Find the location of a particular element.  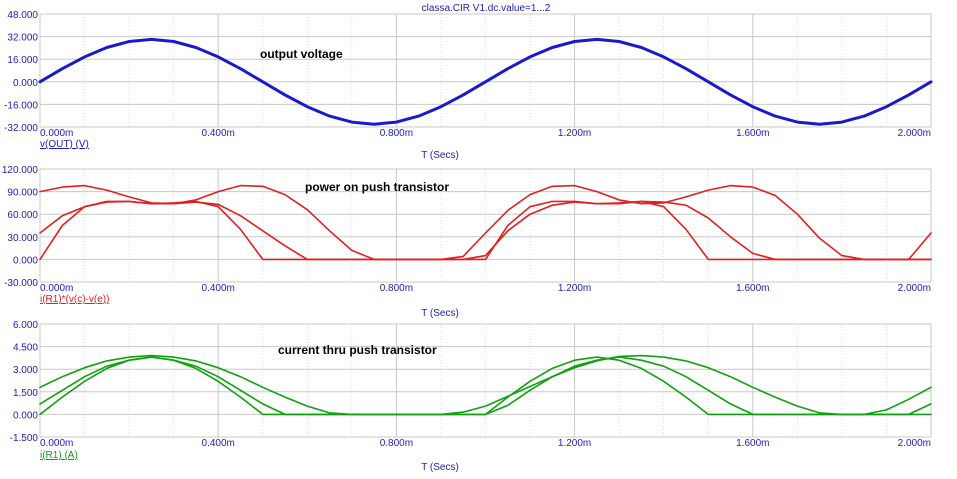

annotation-current: current thru push transistor is located at coordinates (357, 350).